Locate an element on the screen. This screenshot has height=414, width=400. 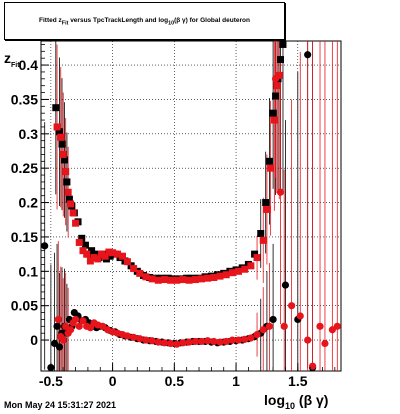
y-tick-label: 0.2 is located at coordinates (29, 203).